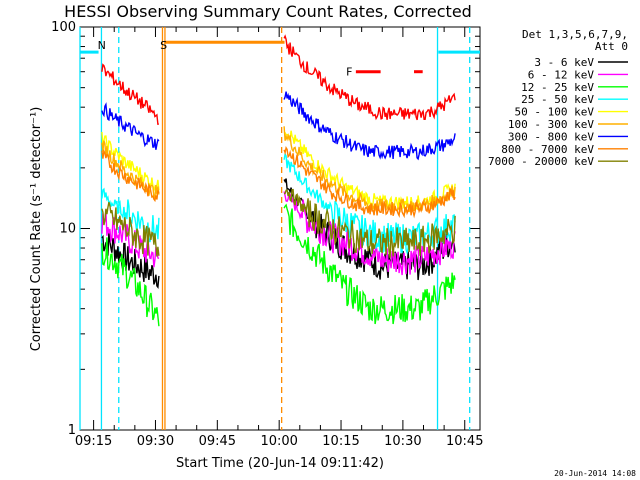 The height and width of the screenshot is (480, 640). Describe the element at coordinates (464, 441) in the screenshot. I see `x-tick-label: 10:45` at that location.